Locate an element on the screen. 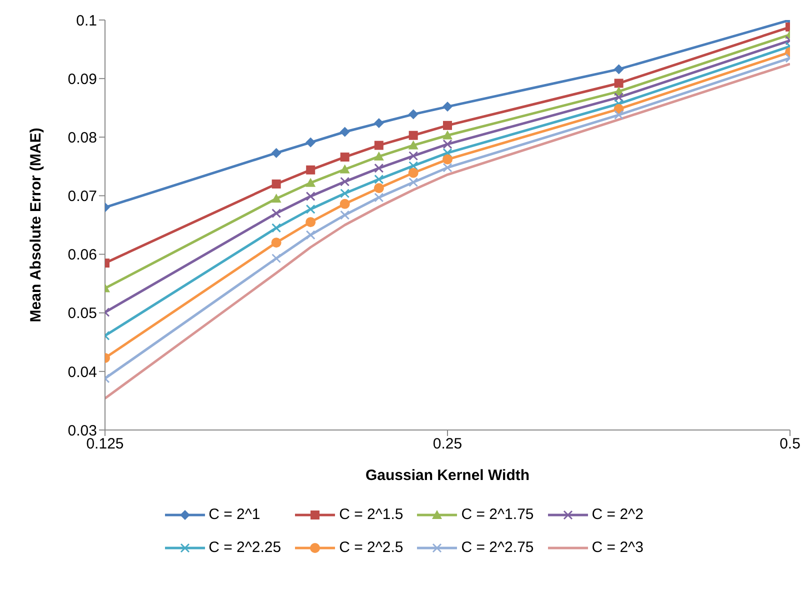 The image size is (808, 598). y-tick-label: 0.05 is located at coordinates (82, 313).